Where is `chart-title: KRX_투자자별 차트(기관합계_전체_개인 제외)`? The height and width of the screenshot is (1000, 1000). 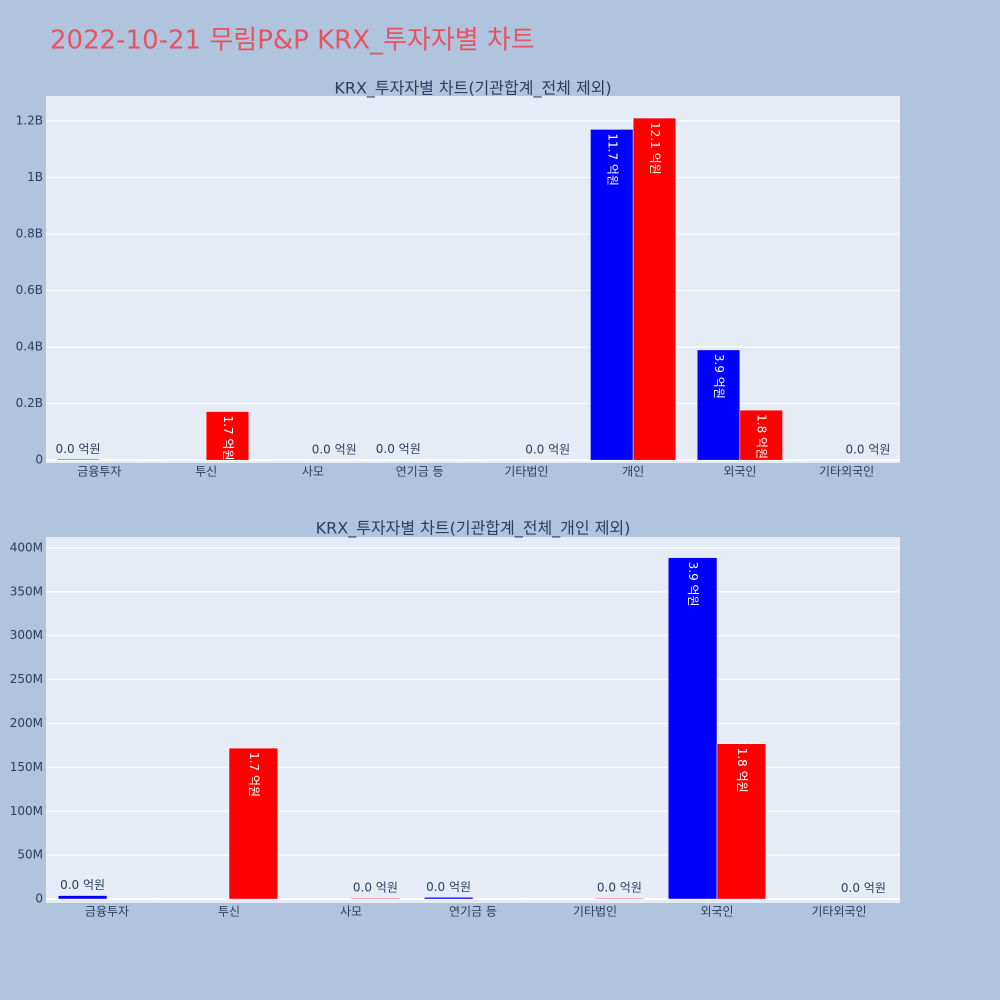
chart-title: KRX_투자자별 차트(기관합계_전체_개인 제외) is located at coordinates (473, 529).